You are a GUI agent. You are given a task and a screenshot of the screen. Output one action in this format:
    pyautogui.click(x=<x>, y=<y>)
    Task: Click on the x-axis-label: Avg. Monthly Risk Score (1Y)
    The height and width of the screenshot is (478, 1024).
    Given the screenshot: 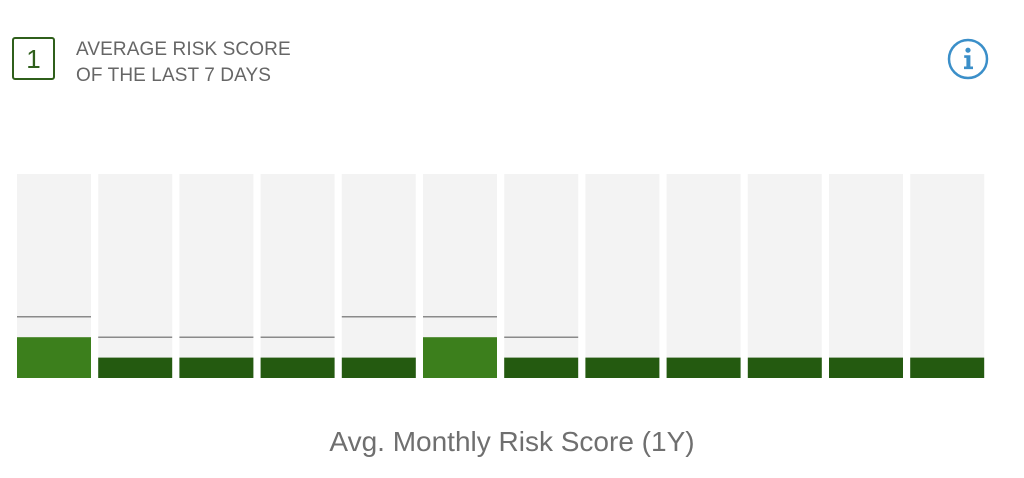 What is the action you would take?
    pyautogui.click(x=512, y=441)
    